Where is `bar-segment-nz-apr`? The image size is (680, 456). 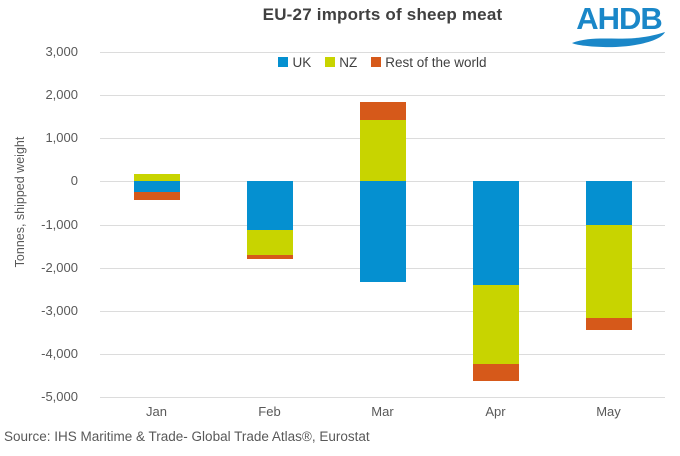 bar-segment-nz-apr is located at coordinates (495, 324).